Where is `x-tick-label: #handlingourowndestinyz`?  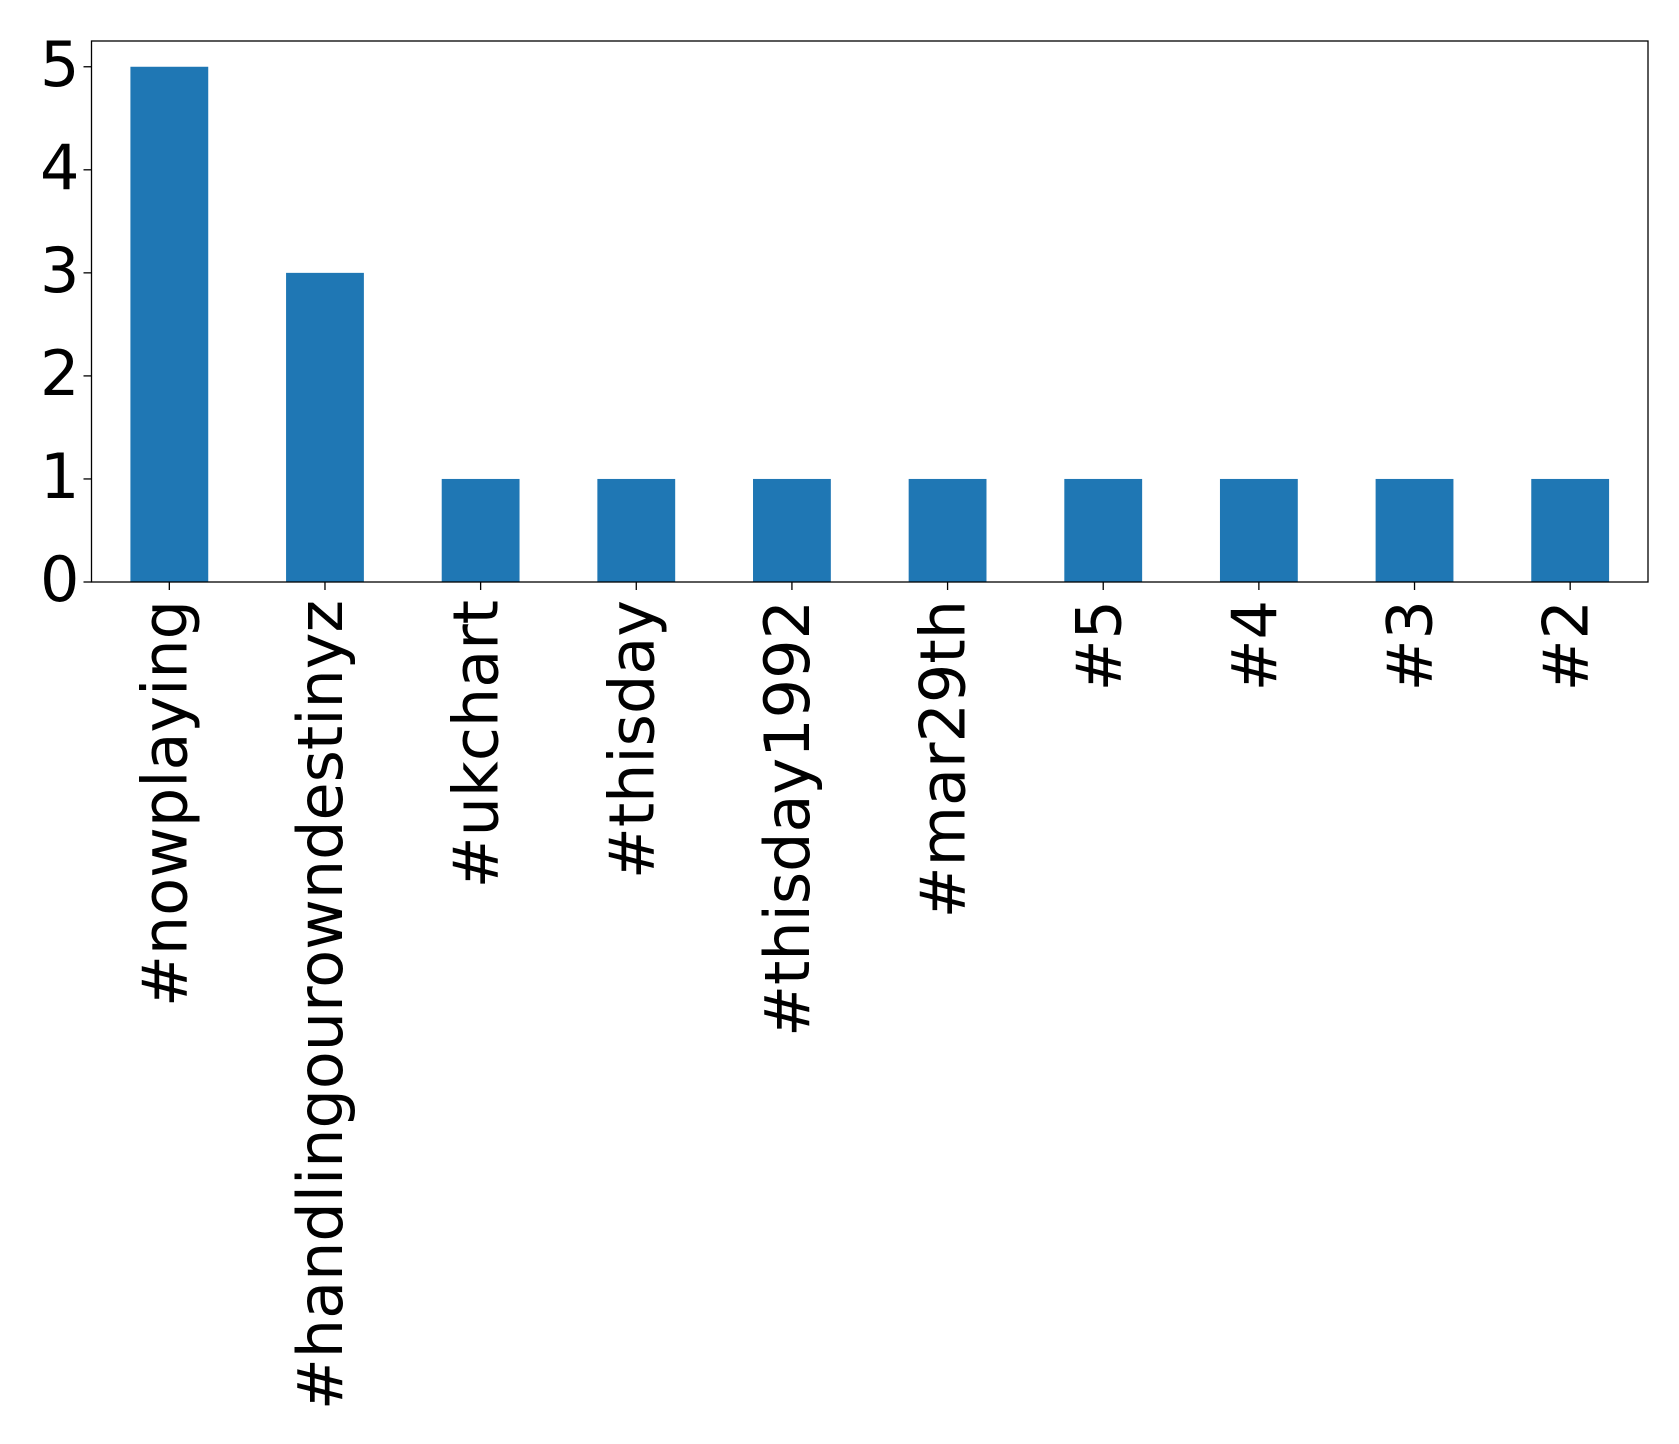 x-tick-label: #handlingourowndestinyz is located at coordinates (320, 1005).